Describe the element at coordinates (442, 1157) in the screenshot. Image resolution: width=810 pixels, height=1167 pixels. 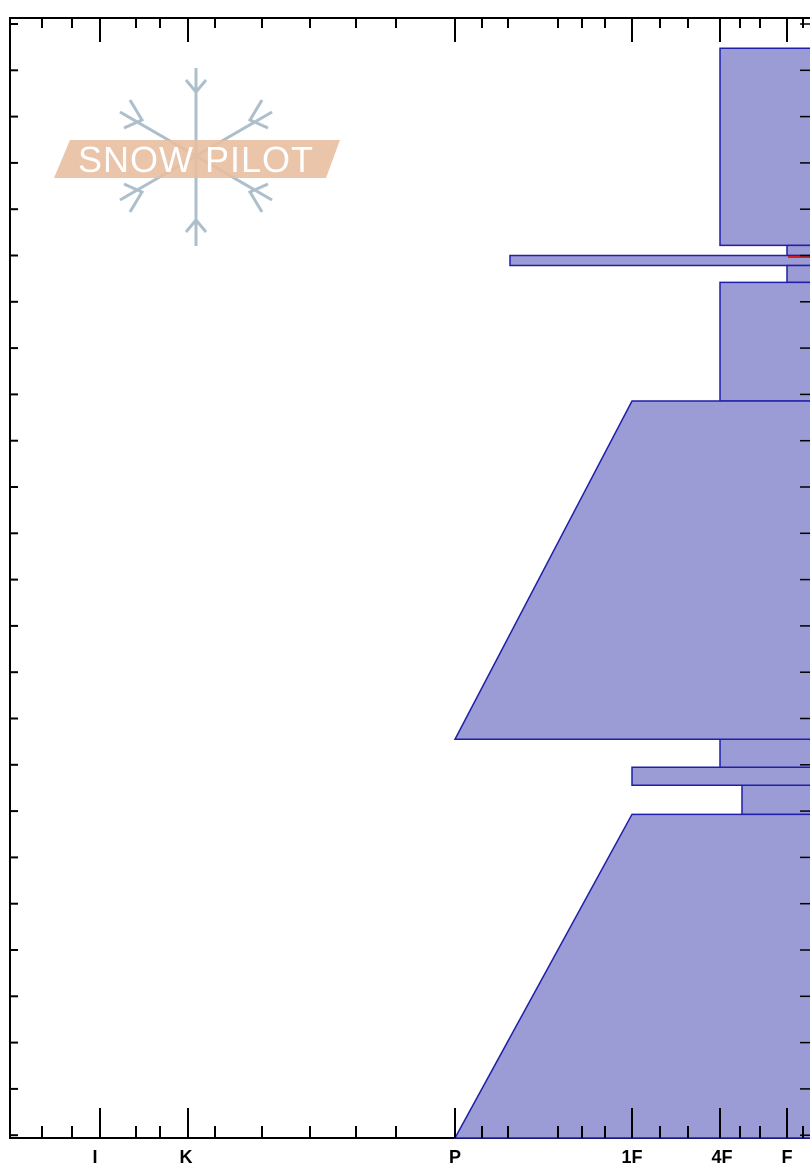
I see `x-axis-tick-labels: I K P 1F 4F F` at that location.